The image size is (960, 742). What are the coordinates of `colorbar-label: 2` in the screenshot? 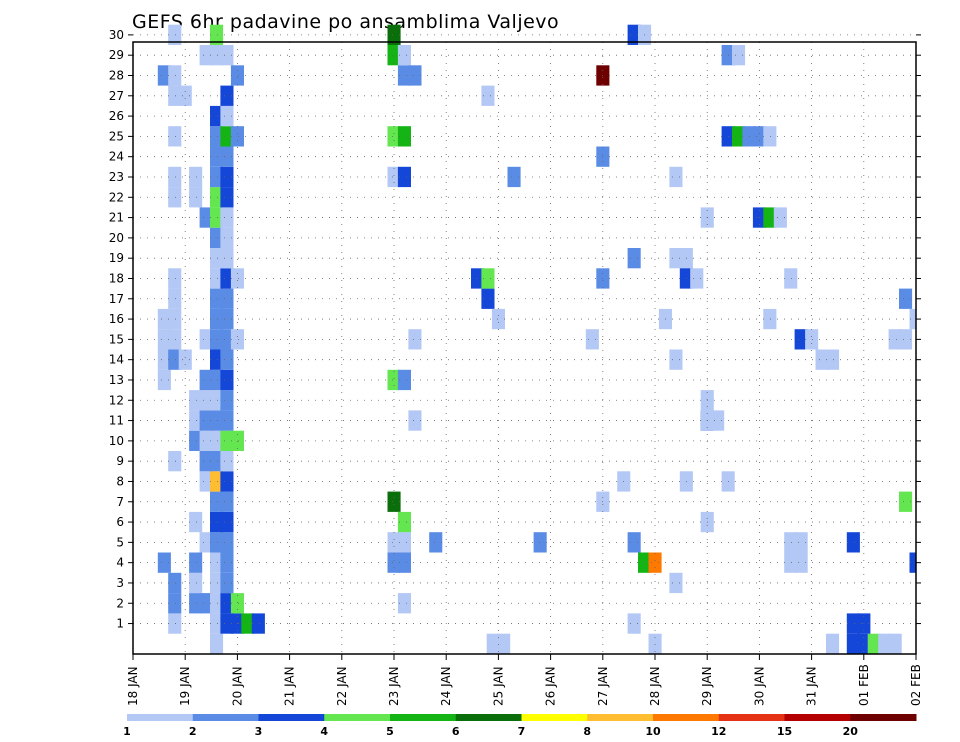 It's located at (193, 731).